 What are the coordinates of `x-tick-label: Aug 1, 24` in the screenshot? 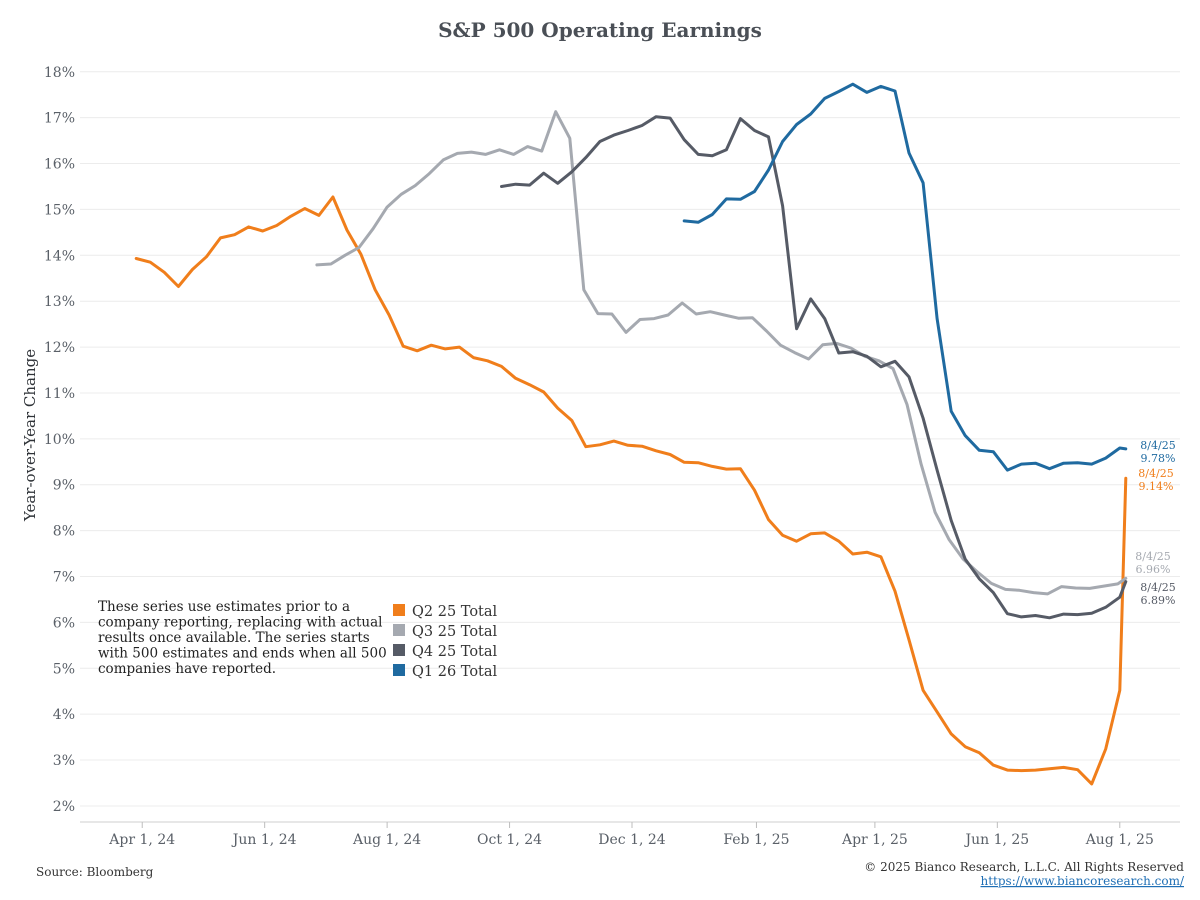 It's located at (386, 840).